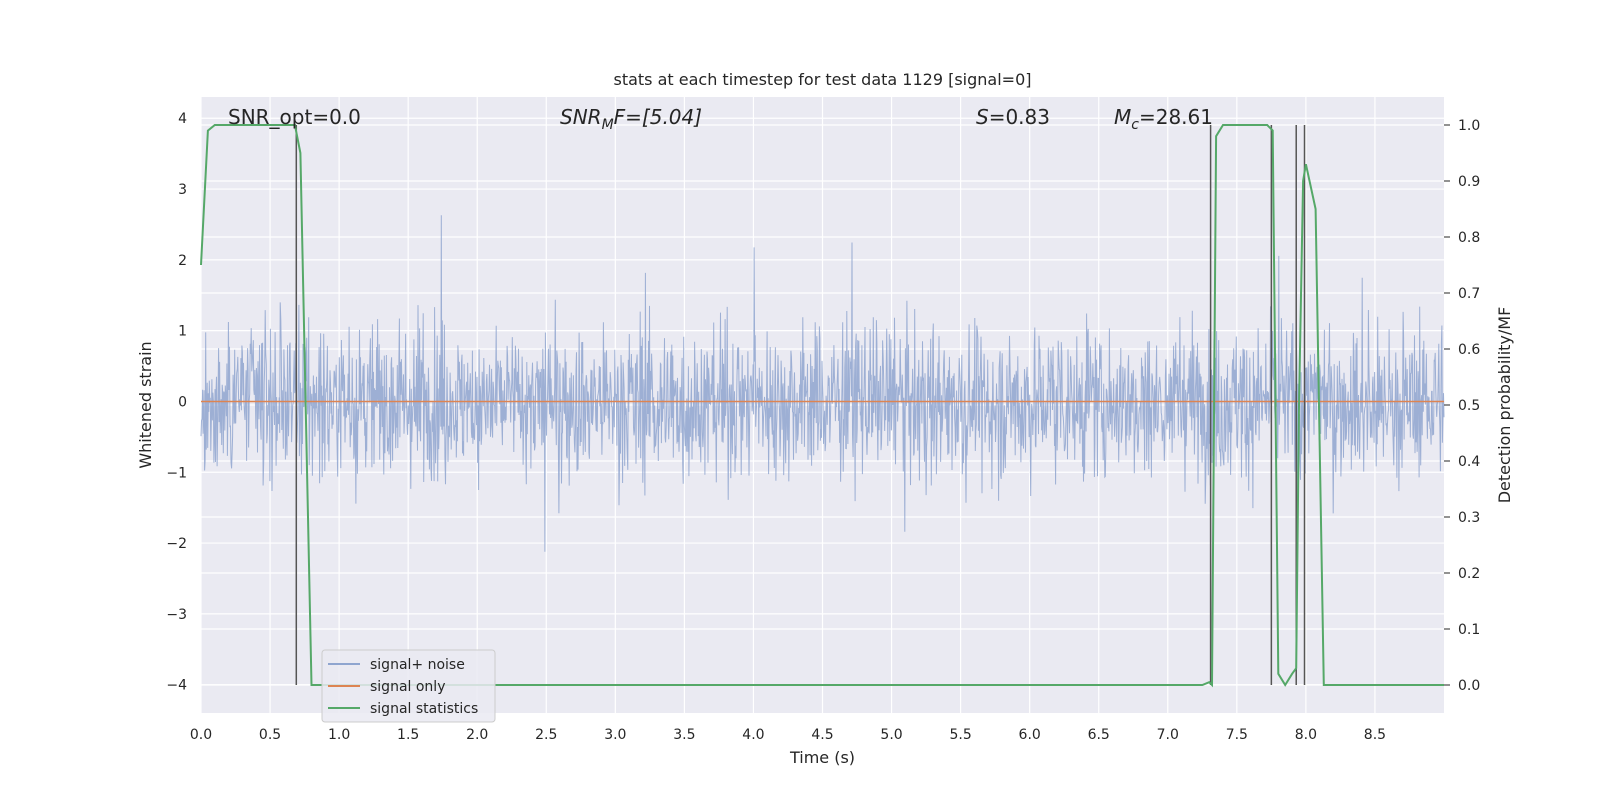 This screenshot has width=1600, height=800. Describe the element at coordinates (822, 735) in the screenshot. I see `x-tick-label: 4.5` at that location.